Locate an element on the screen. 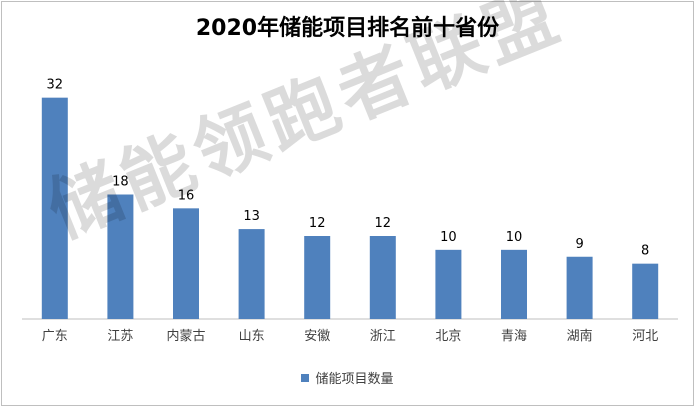 The height and width of the screenshot is (407, 695). x-tick-label-7: 青海 is located at coordinates (514, 336).